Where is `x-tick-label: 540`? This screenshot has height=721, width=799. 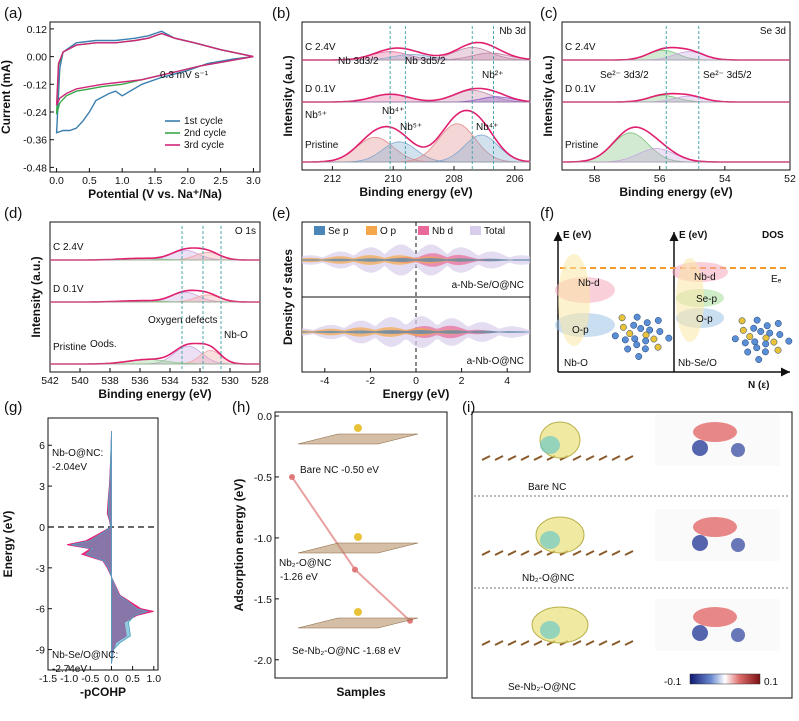
x-tick-label: 540 is located at coordinates (80, 381).